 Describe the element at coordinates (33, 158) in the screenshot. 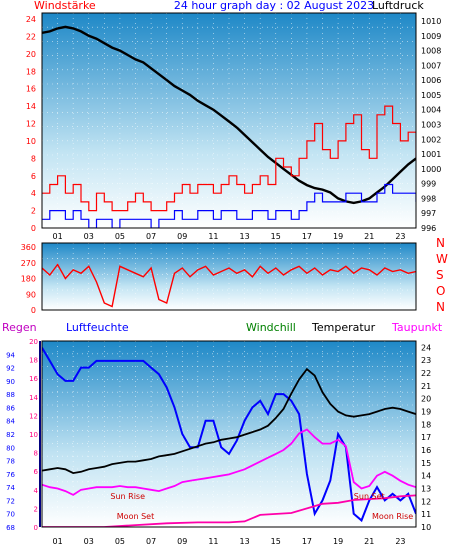

I see `wind-axis-tick: 8` at that location.